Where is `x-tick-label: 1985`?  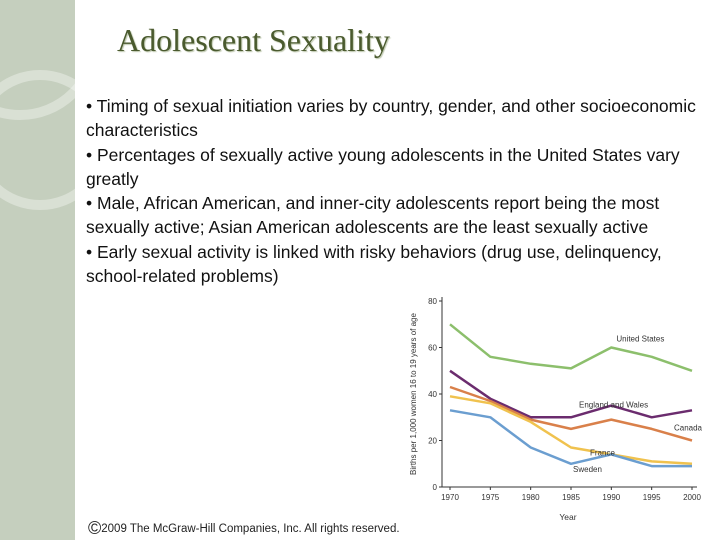
x-tick-label: 1985 is located at coordinates (571, 497).